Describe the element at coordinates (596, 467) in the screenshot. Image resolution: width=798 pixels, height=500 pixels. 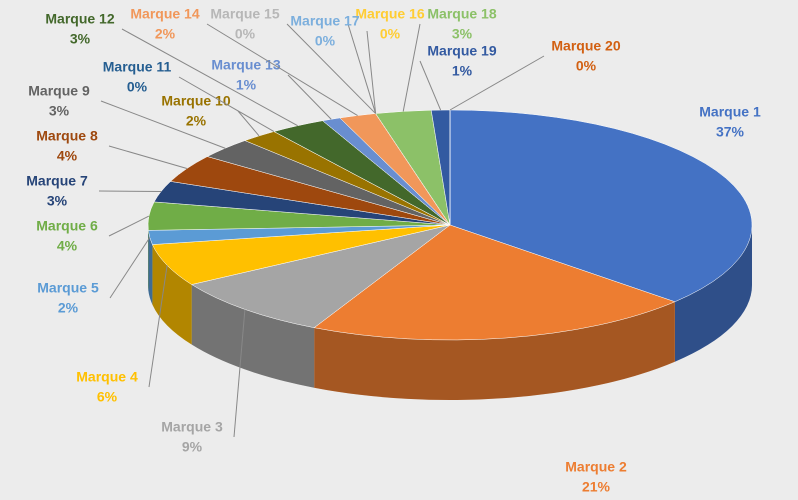
I see `data-label-name: Marque 2` at that location.